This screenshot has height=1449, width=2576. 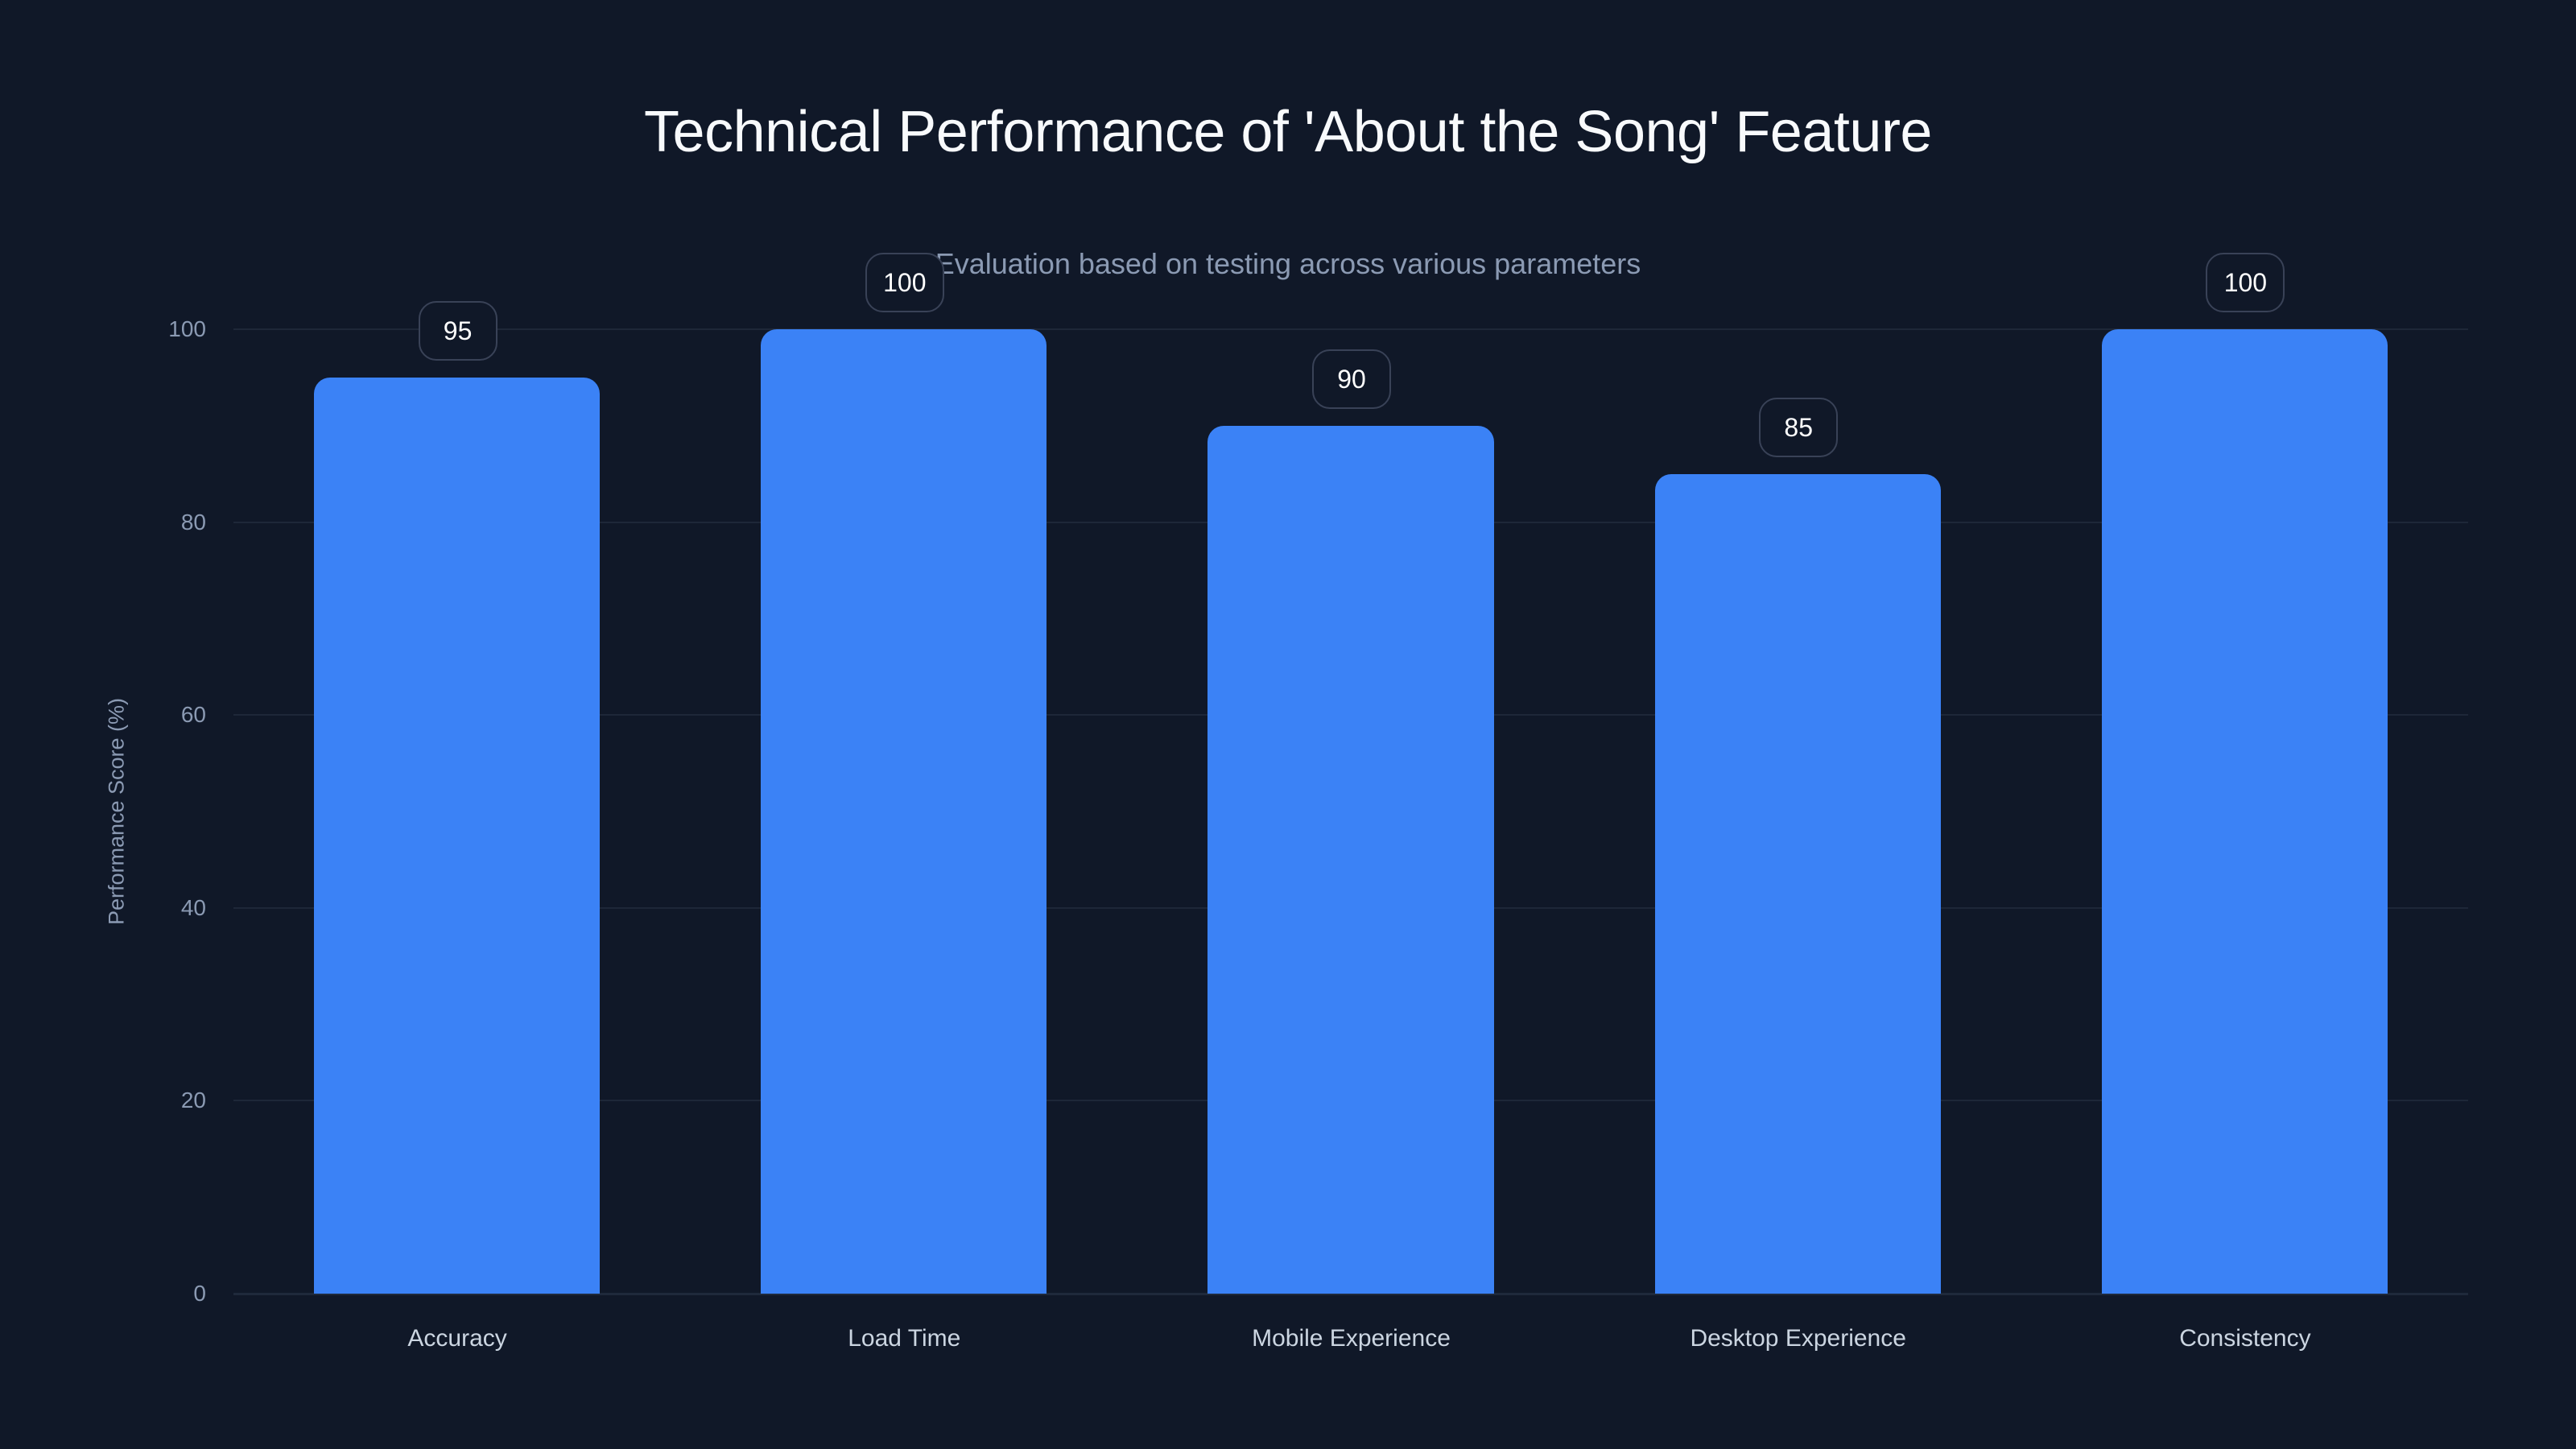 I want to click on value-label: 95, so click(x=457, y=330).